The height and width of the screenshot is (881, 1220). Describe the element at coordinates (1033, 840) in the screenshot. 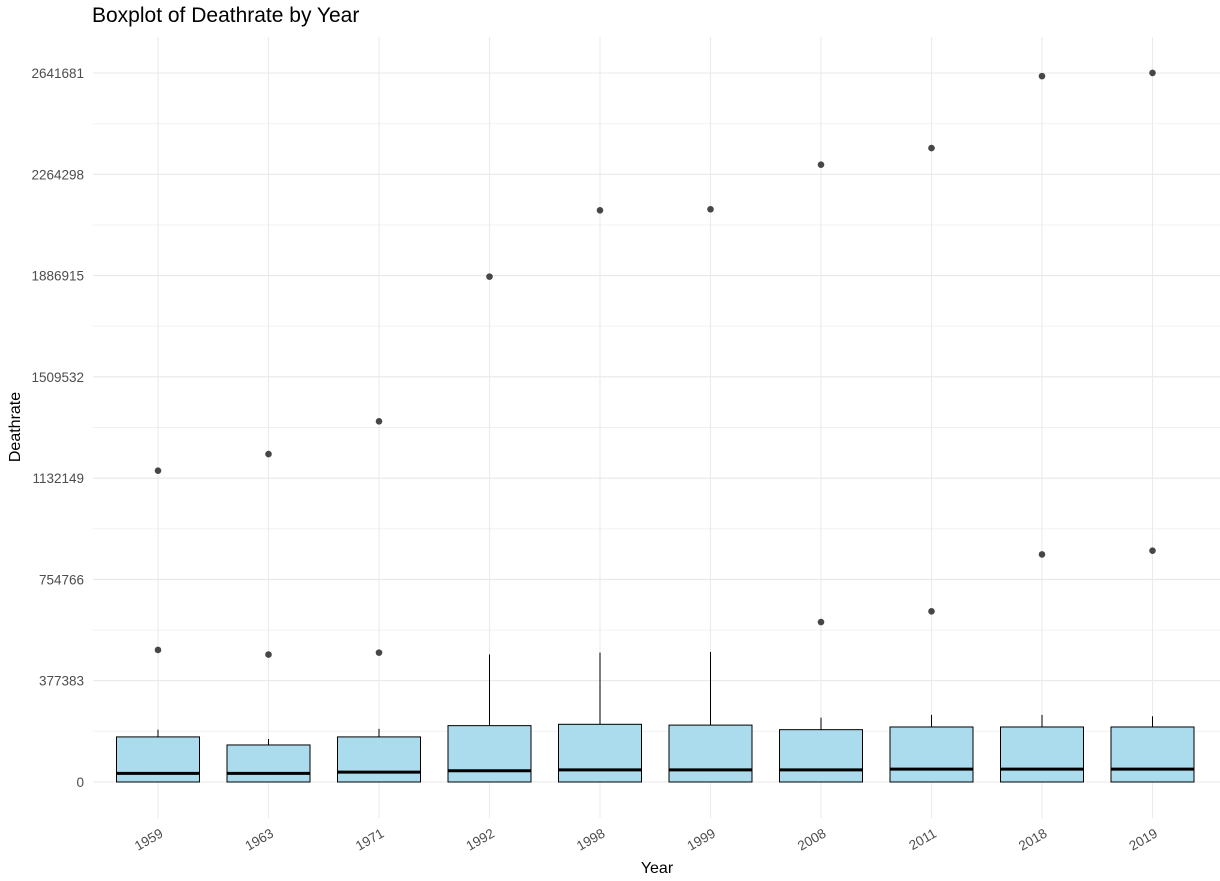

I see `x-tick-label: 2018` at that location.